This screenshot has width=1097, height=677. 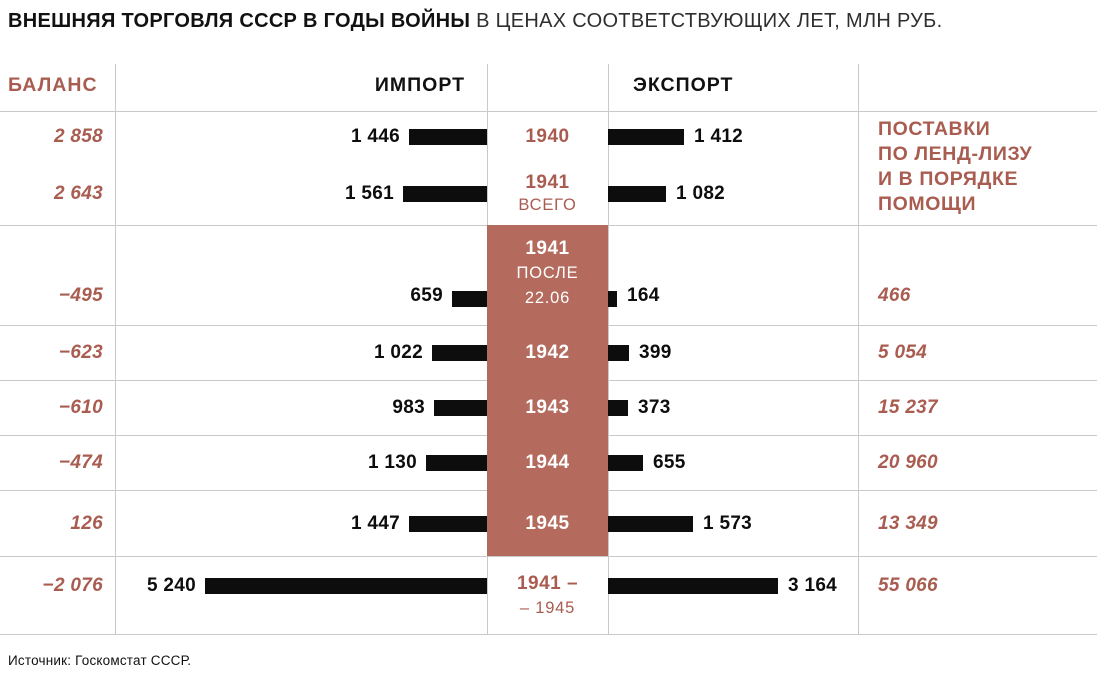 I want to click on table-row: 2 643 1 561 1941 ВСЕГО 1 082, so click(x=548, y=193).